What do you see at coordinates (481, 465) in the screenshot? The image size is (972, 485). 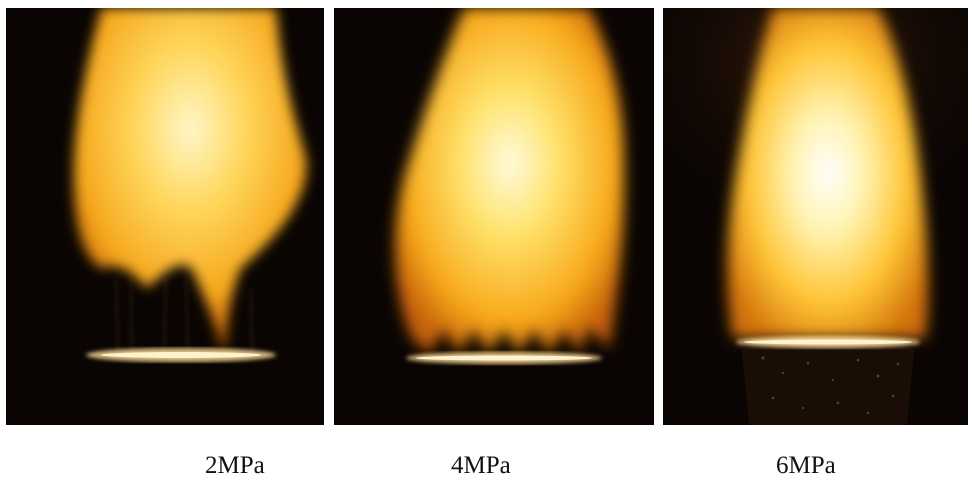 I see `caption-4mpa: 4MPa` at bounding box center [481, 465].